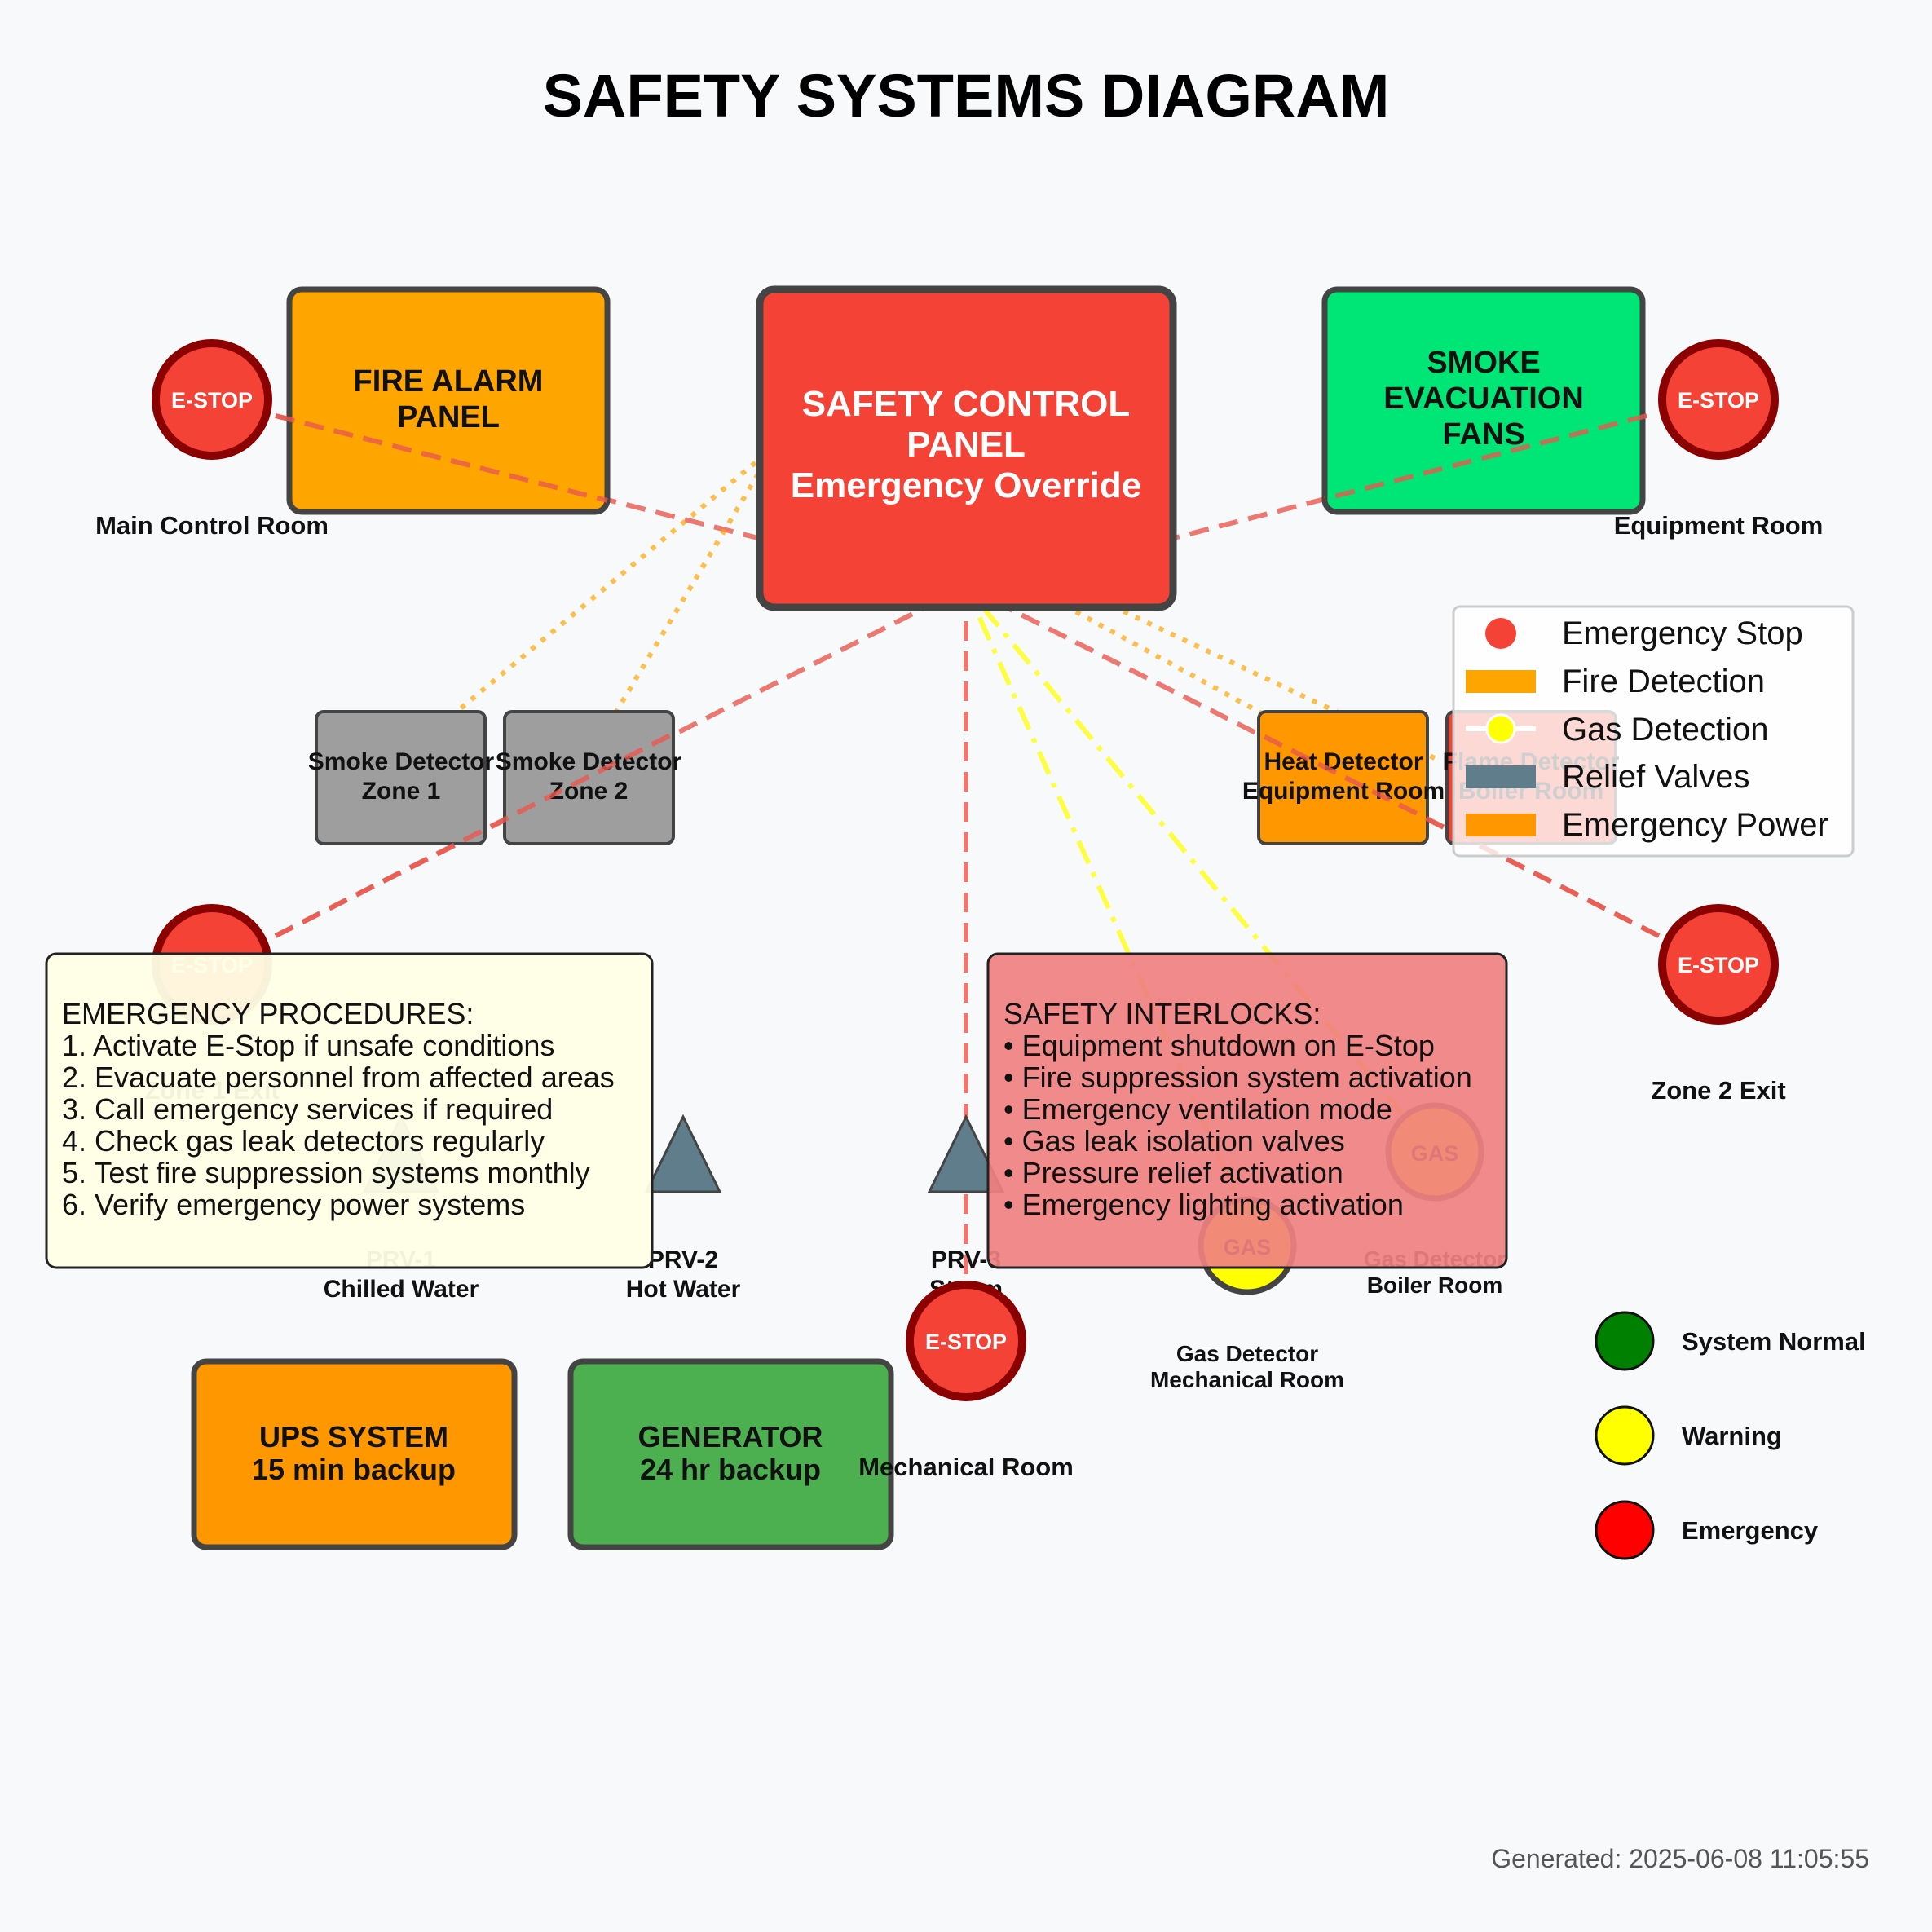 This screenshot has width=1932, height=1932. I want to click on fire-link-flame, so click(1104, 602).